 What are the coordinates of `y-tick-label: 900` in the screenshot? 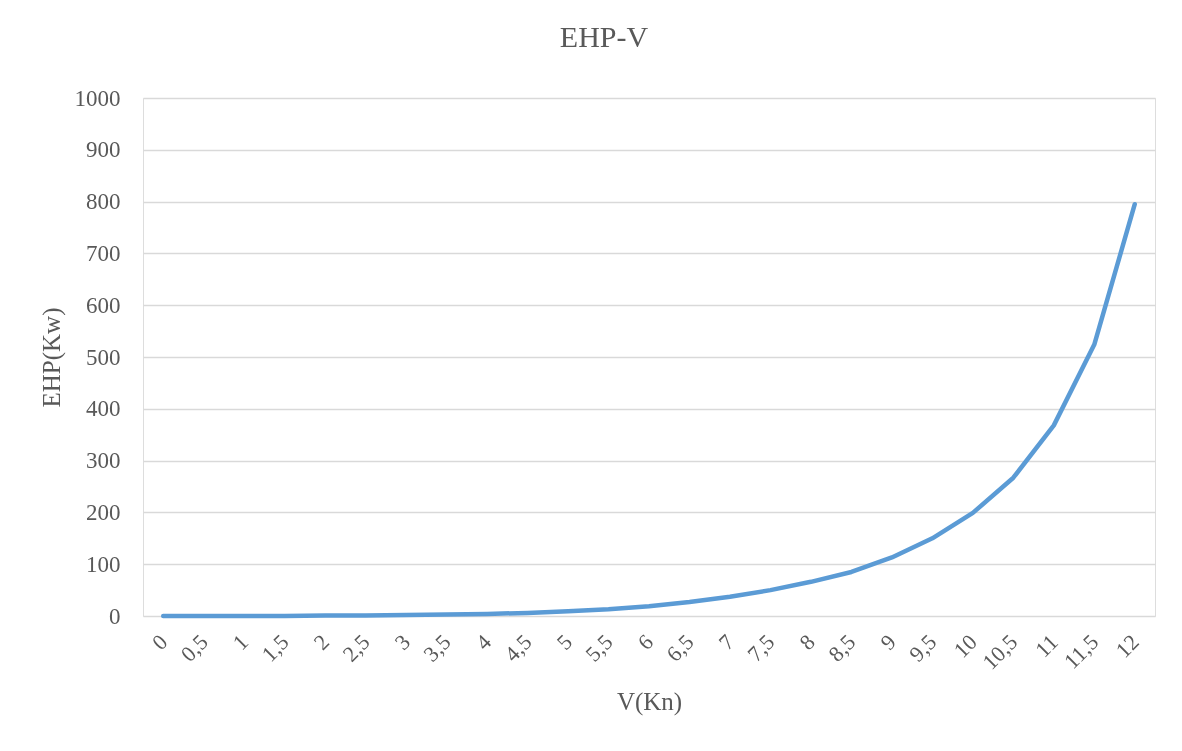 It's located at (103, 150).